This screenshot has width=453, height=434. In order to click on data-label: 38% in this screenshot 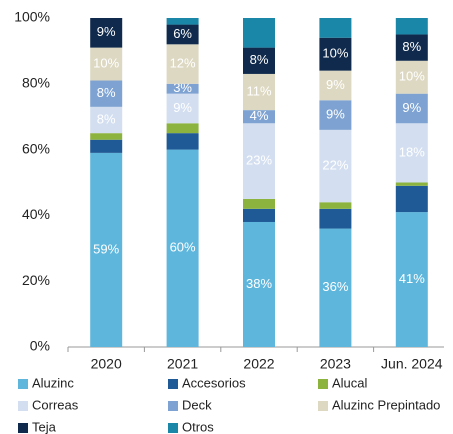, I will do `click(259, 283)`.